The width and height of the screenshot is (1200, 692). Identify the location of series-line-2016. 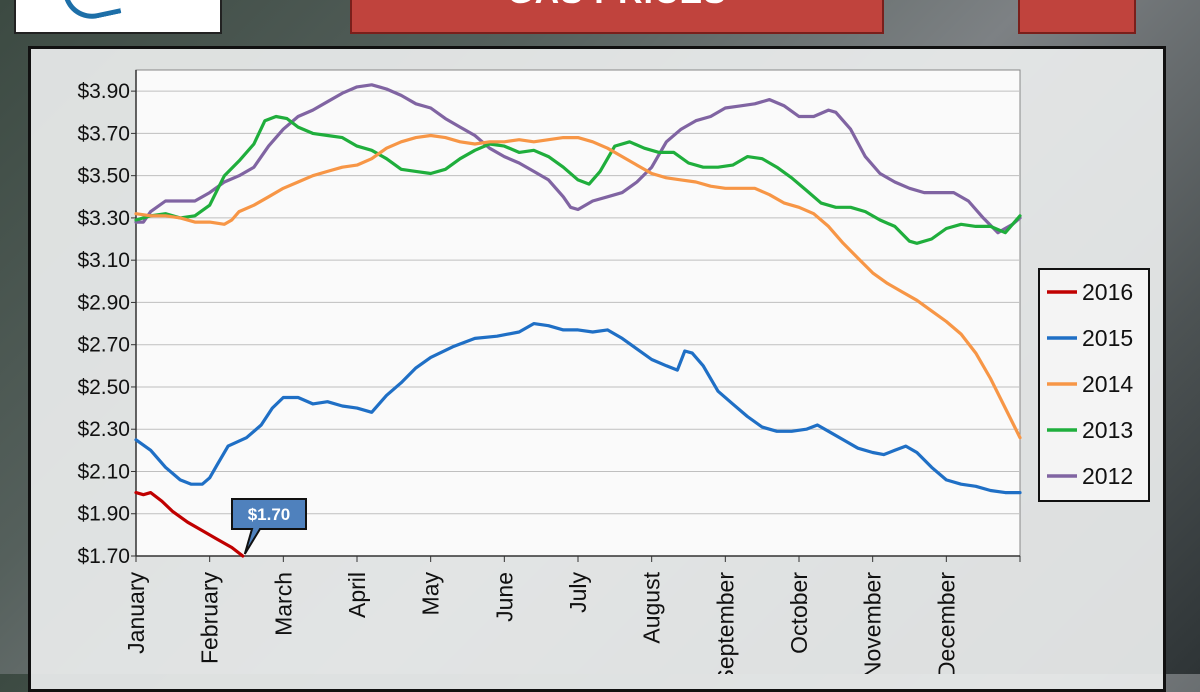
(189, 524).